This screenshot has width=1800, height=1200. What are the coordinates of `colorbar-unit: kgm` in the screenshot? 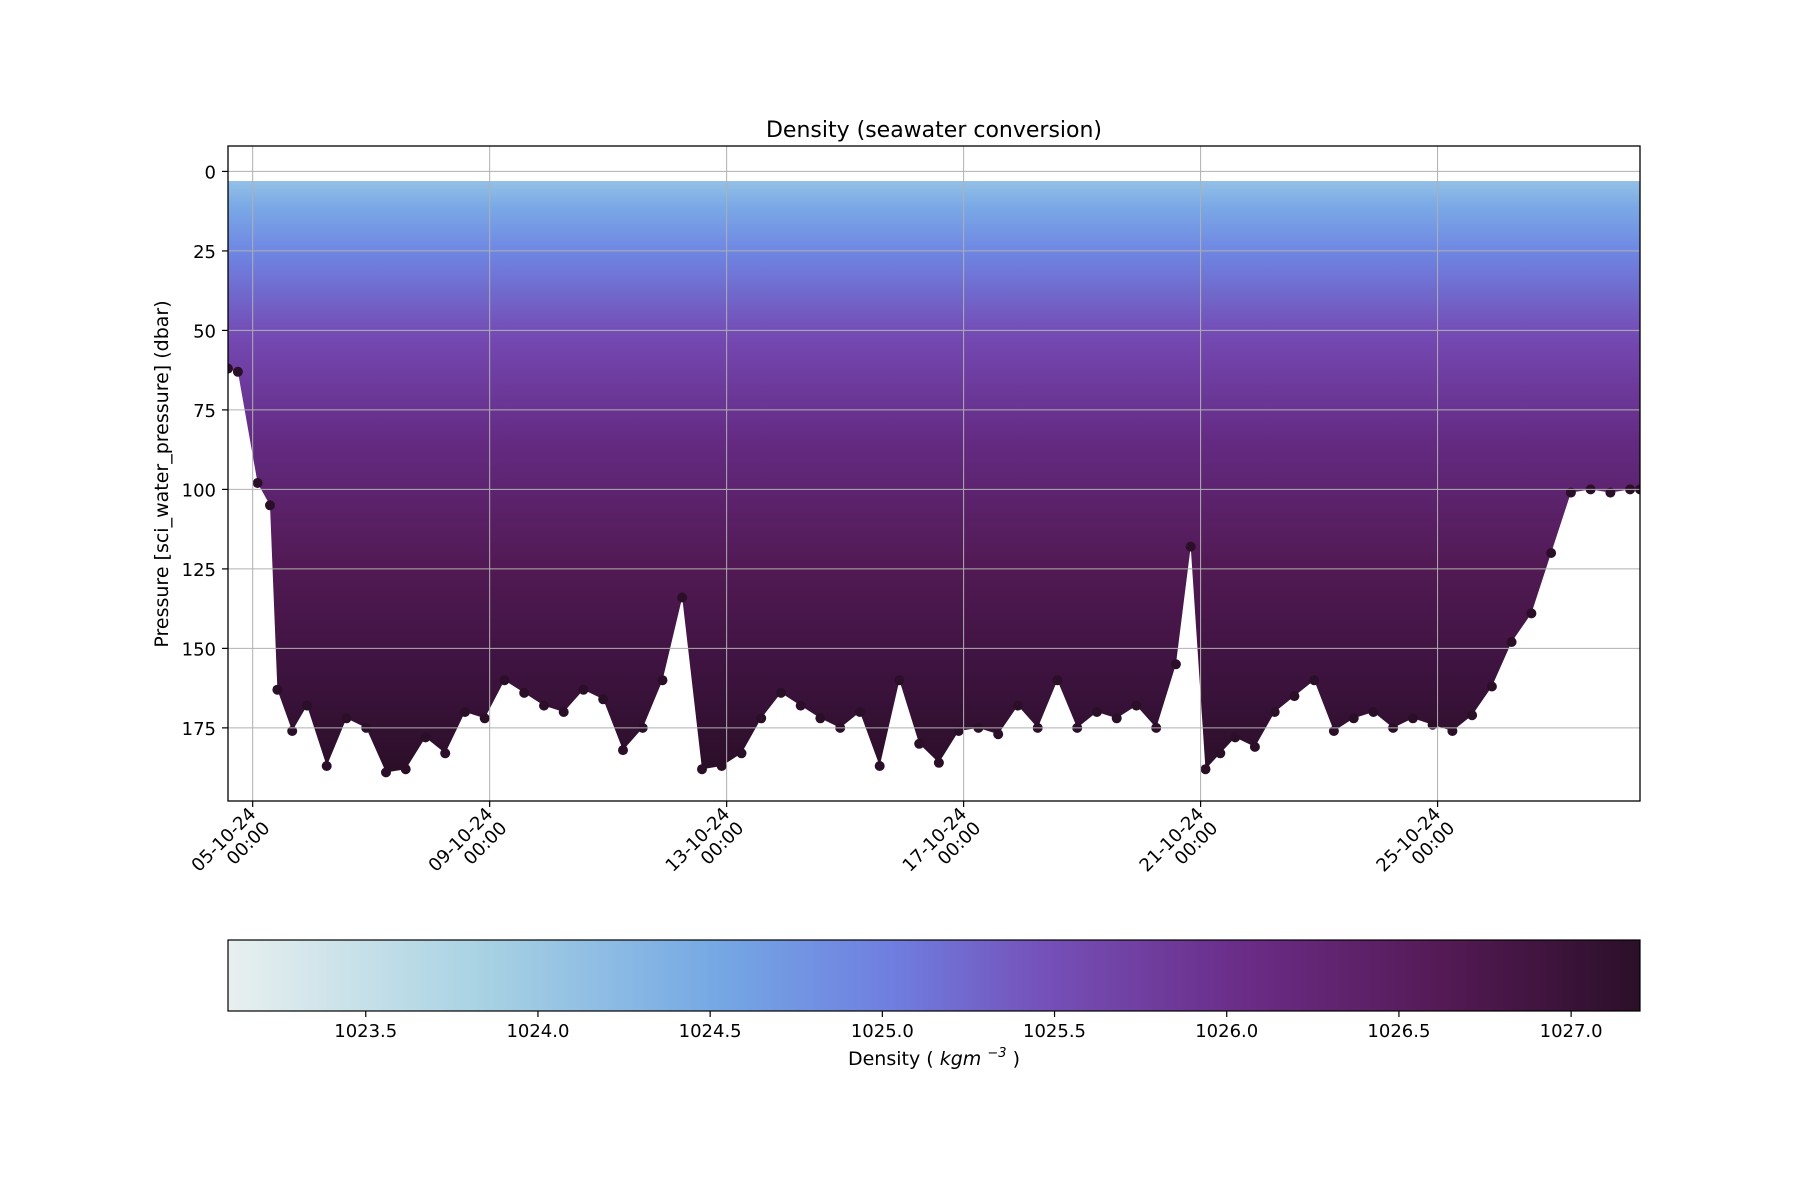 It's located at (961, 1059).